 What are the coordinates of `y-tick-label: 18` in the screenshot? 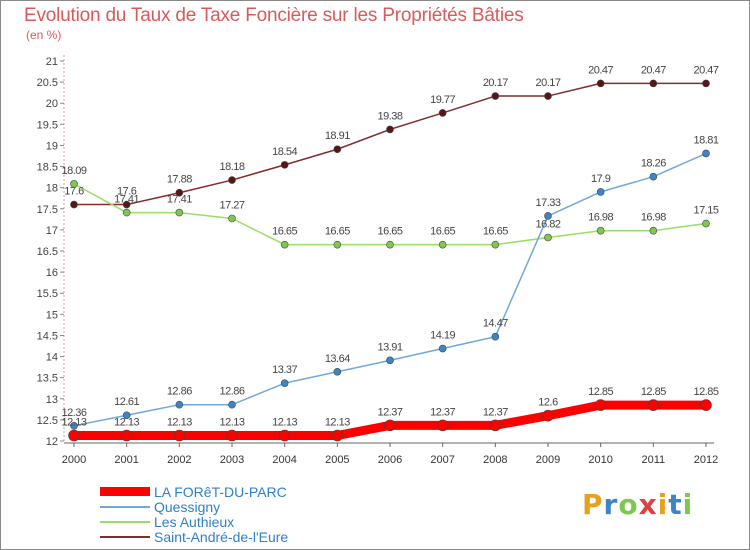 It's located at (52, 189).